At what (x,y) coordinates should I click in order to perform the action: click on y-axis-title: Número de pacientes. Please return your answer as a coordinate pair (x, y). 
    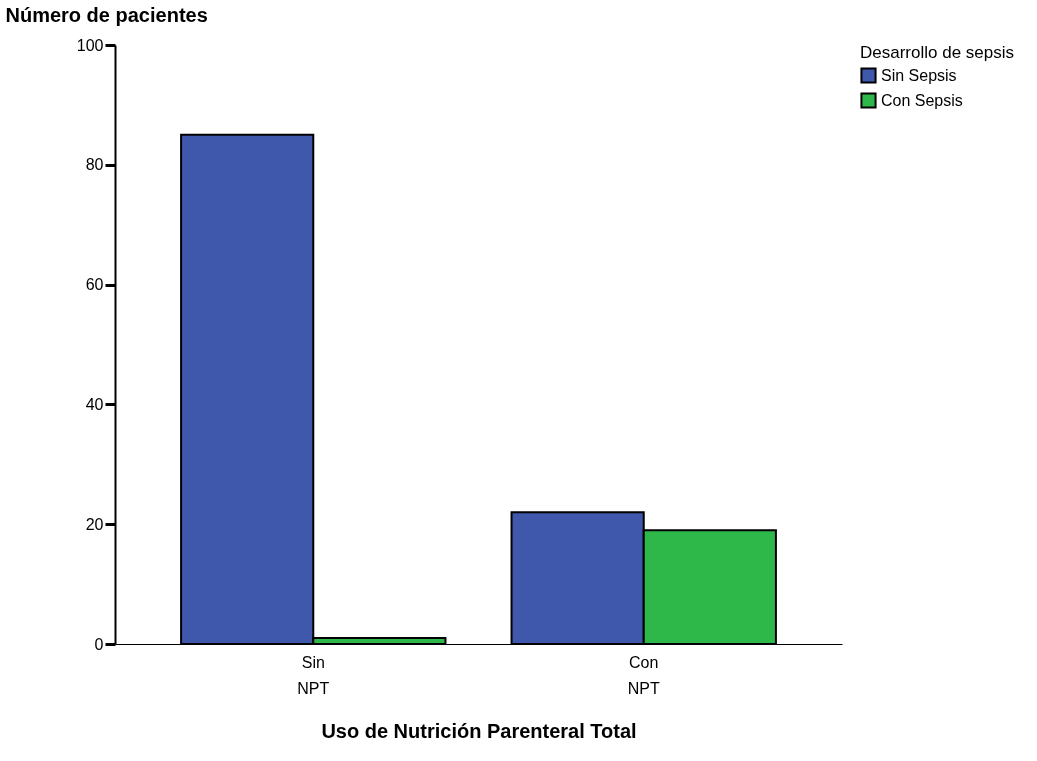
    Looking at the image, I should click on (106, 14).